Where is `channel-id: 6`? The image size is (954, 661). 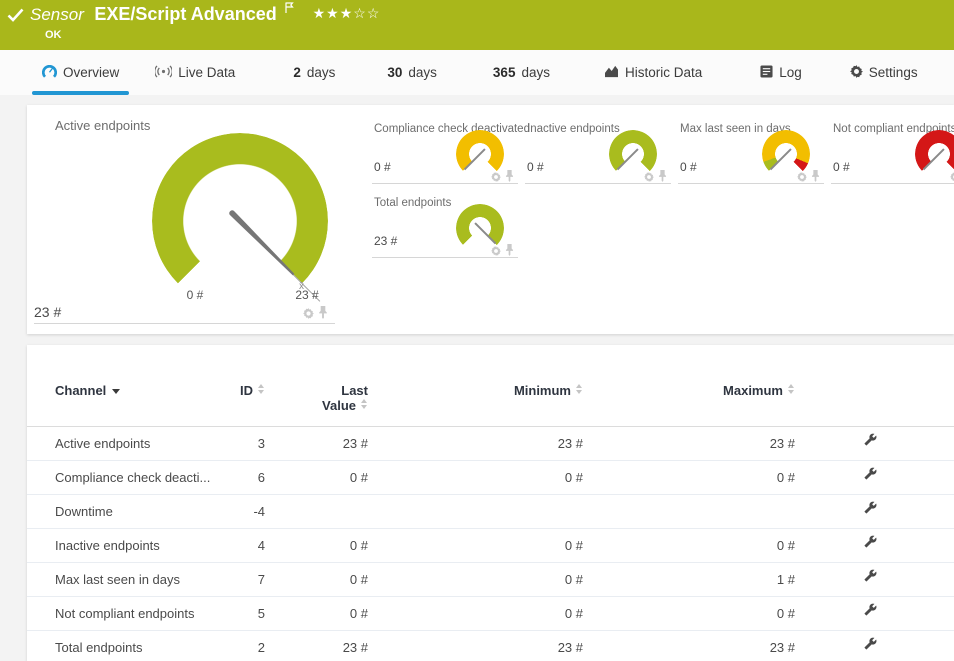
channel-id: 6 is located at coordinates (261, 477).